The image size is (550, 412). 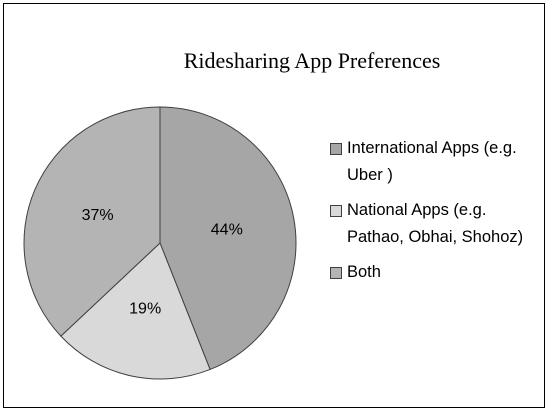 I want to click on data-label: 19%, so click(x=145, y=309).